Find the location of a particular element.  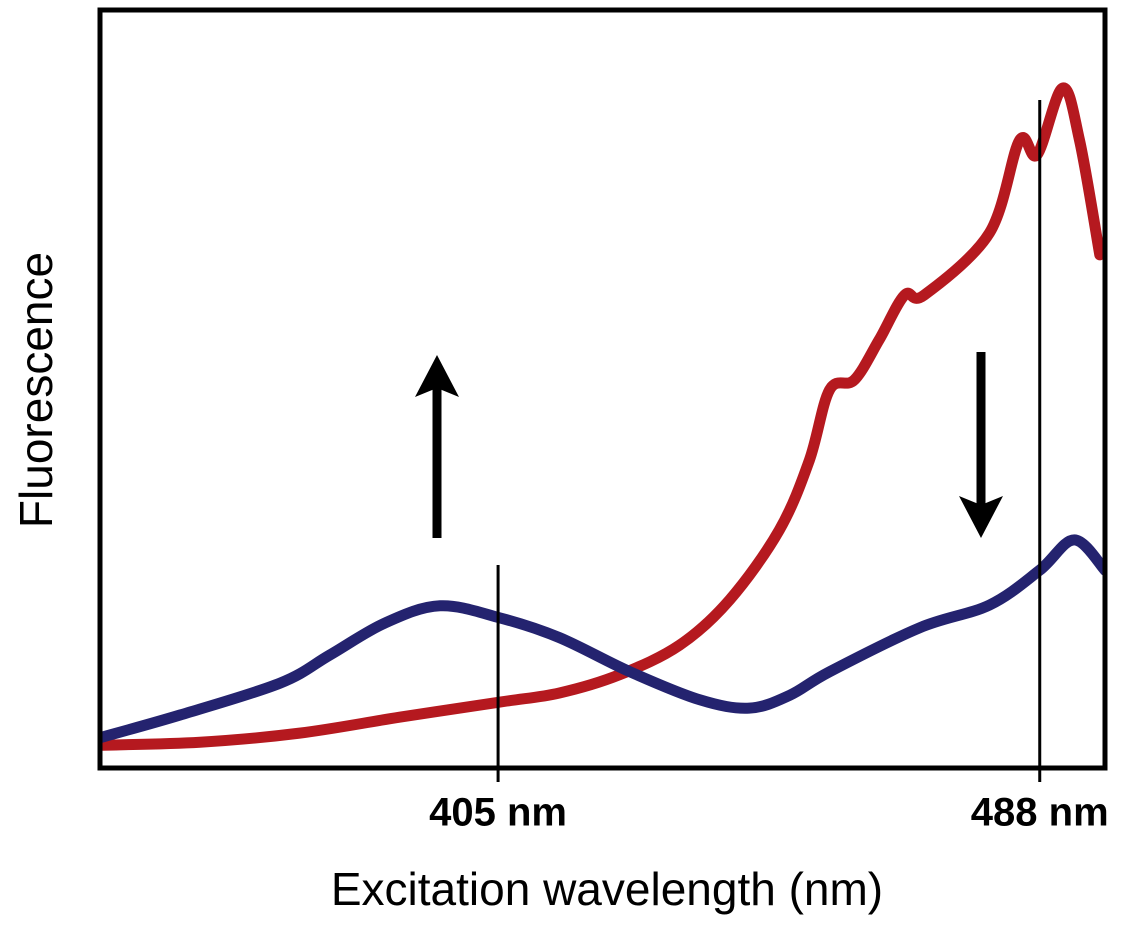

x-tick-label: 405 nm is located at coordinates (498, 813).